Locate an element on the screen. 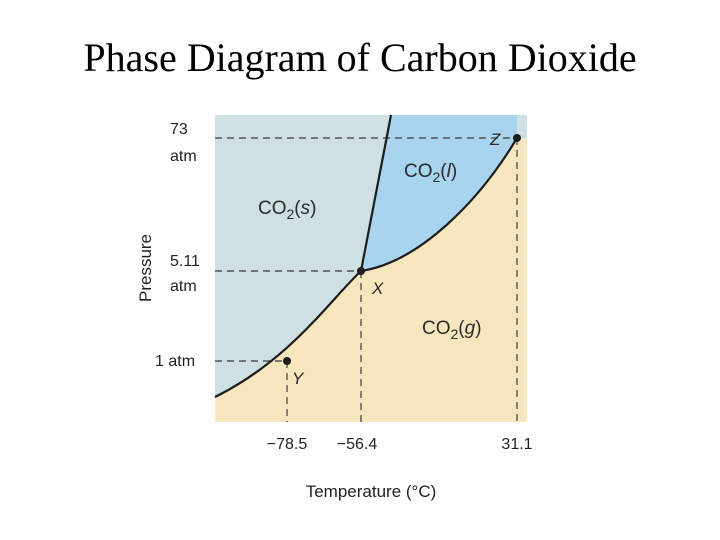 This screenshot has height=540, width=720. point-z is located at coordinates (517, 138).